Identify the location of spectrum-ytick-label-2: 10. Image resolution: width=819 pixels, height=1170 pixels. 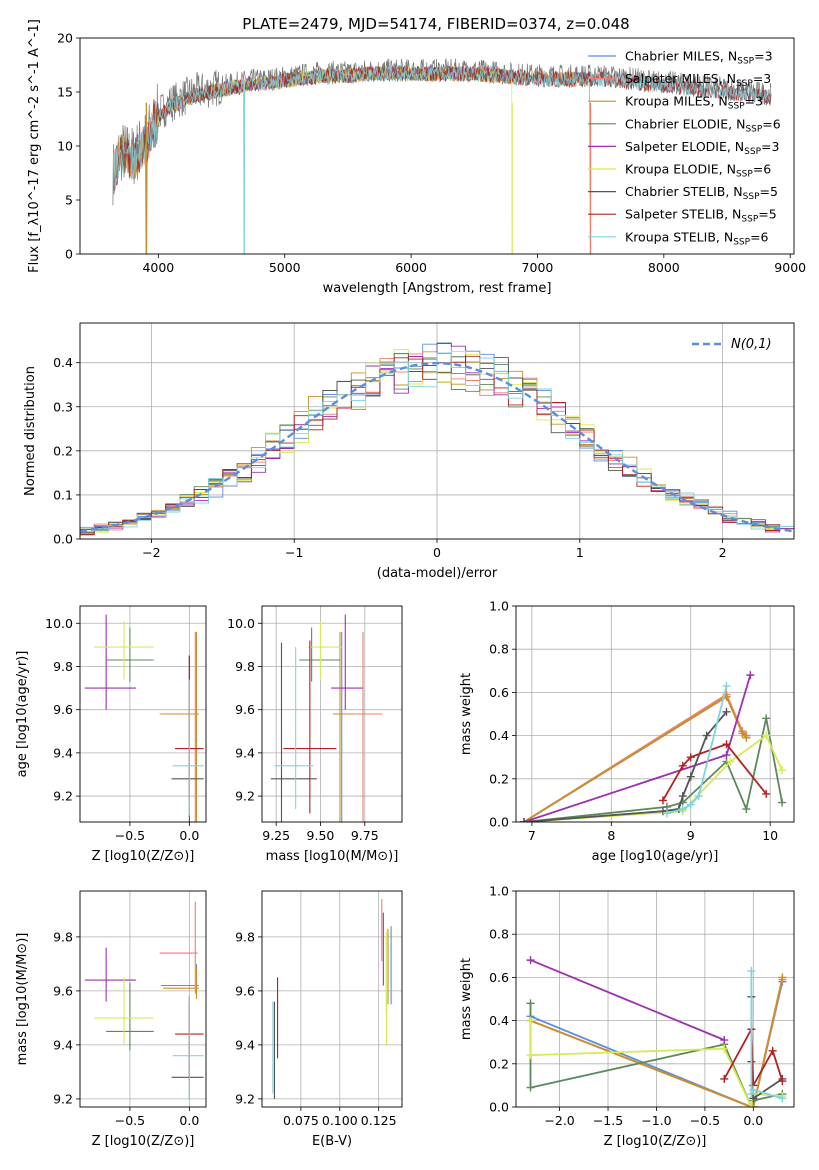
(65, 146).